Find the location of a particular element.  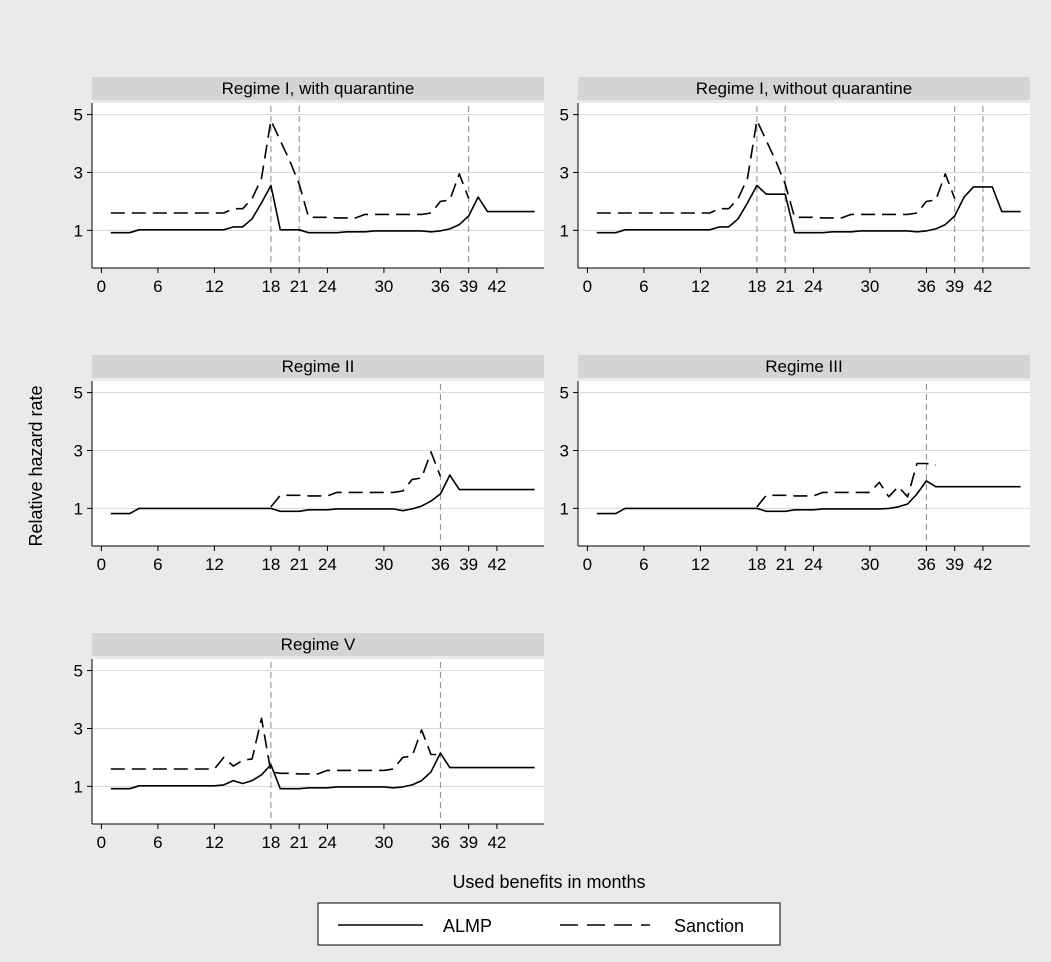

legend-box is located at coordinates (549, 924).